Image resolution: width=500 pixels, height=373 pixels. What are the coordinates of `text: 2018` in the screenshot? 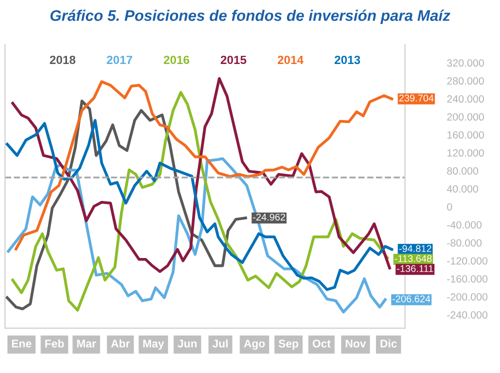 It's located at (63, 60).